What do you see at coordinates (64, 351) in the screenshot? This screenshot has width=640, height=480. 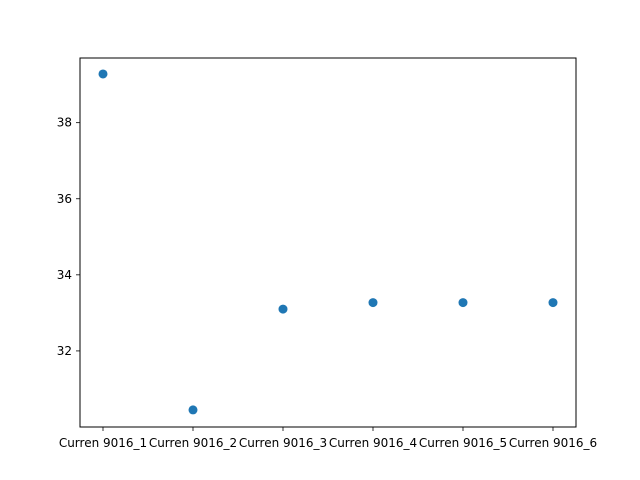 I see `y-tick-label: 32` at bounding box center [64, 351].